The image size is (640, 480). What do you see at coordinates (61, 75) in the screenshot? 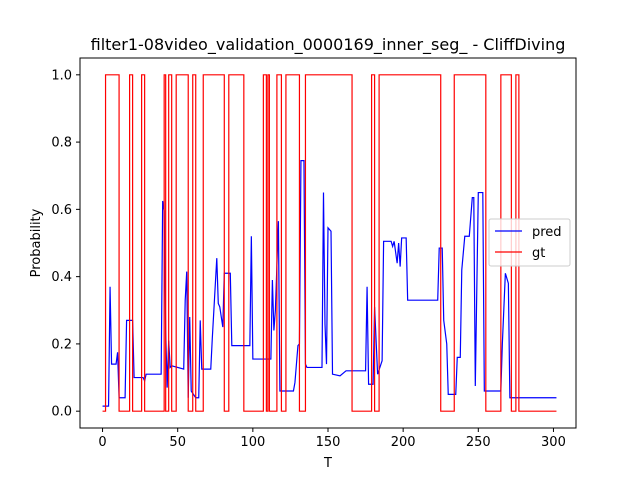
I see `y-tick-label: 1.0` at bounding box center [61, 75].